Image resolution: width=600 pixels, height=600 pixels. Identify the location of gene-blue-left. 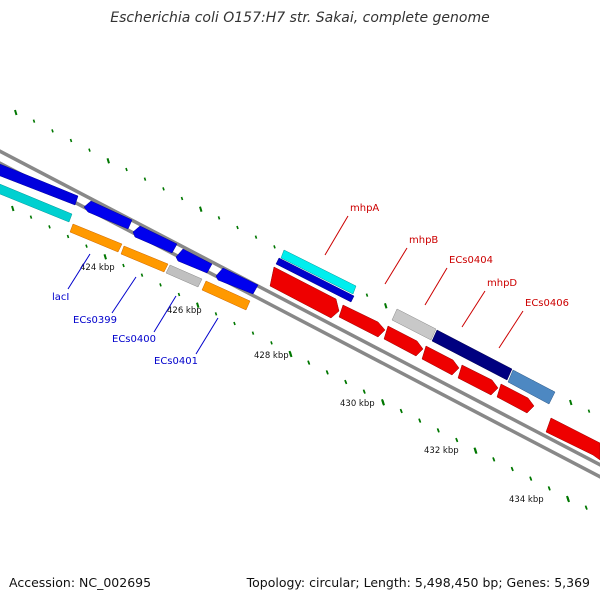
(39, 184).